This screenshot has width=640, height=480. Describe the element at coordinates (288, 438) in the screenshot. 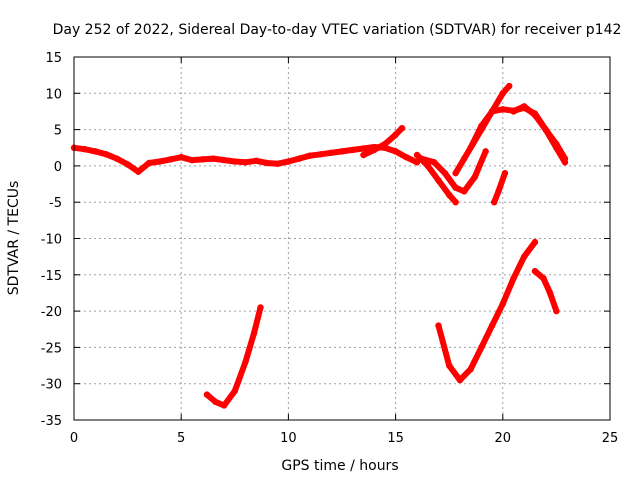

I see `x-tick-label: 10` at that location.